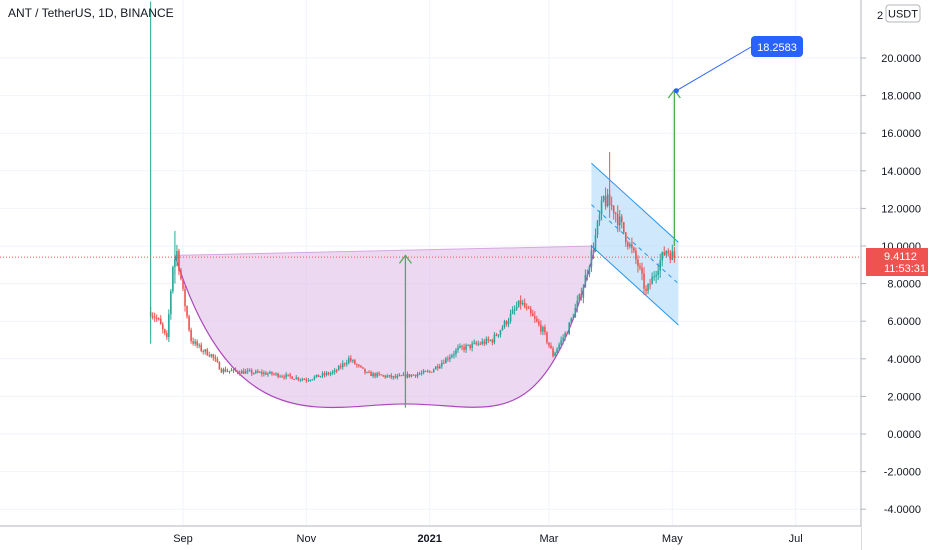 Image resolution: width=932 pixels, height=550 pixels. I want to click on y-tick-label: 4.0000, so click(904, 360).